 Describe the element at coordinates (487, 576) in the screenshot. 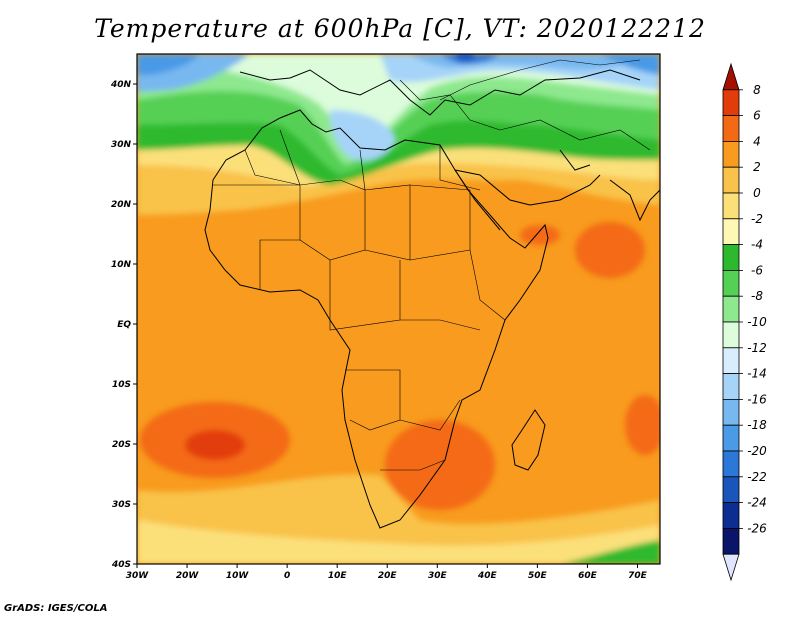

I see `lon-tick-label: 40E` at that location.